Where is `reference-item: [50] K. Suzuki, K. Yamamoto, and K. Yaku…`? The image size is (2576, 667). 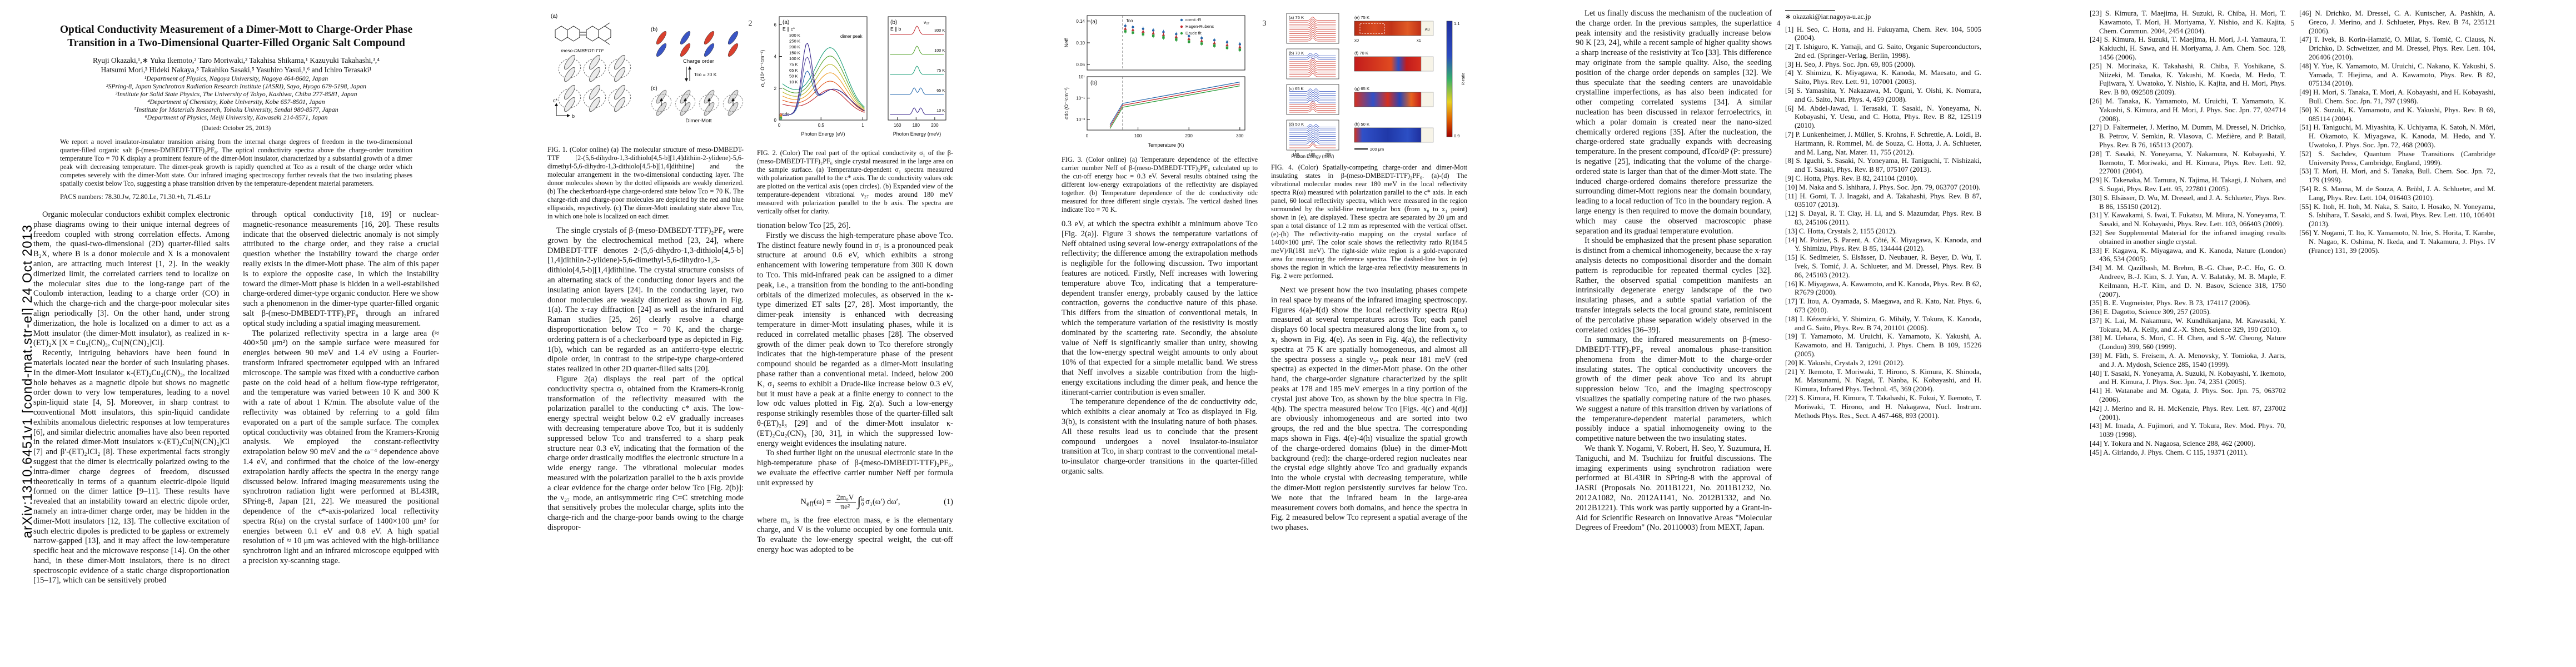
reference-item: [50] K. Suzuki, K. Yamamoto, and K. Yaku… is located at coordinates (2397, 114).